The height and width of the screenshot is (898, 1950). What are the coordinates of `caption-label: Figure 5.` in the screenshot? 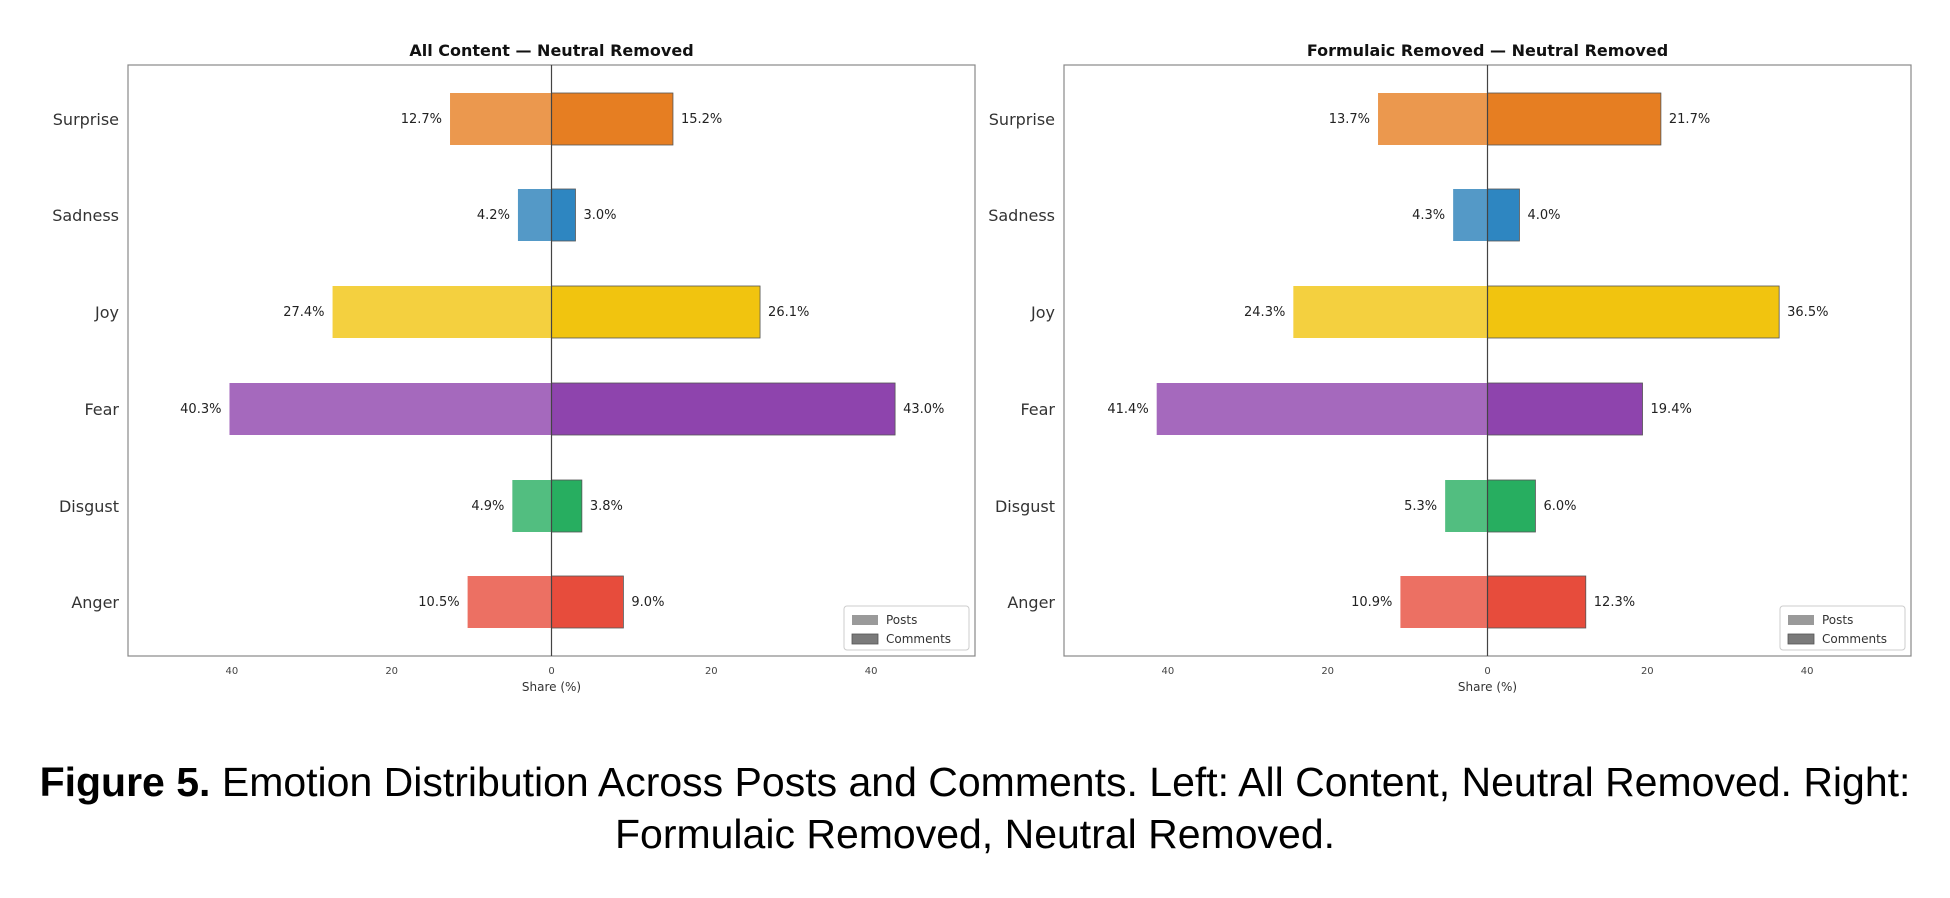 It's located at (125, 782).